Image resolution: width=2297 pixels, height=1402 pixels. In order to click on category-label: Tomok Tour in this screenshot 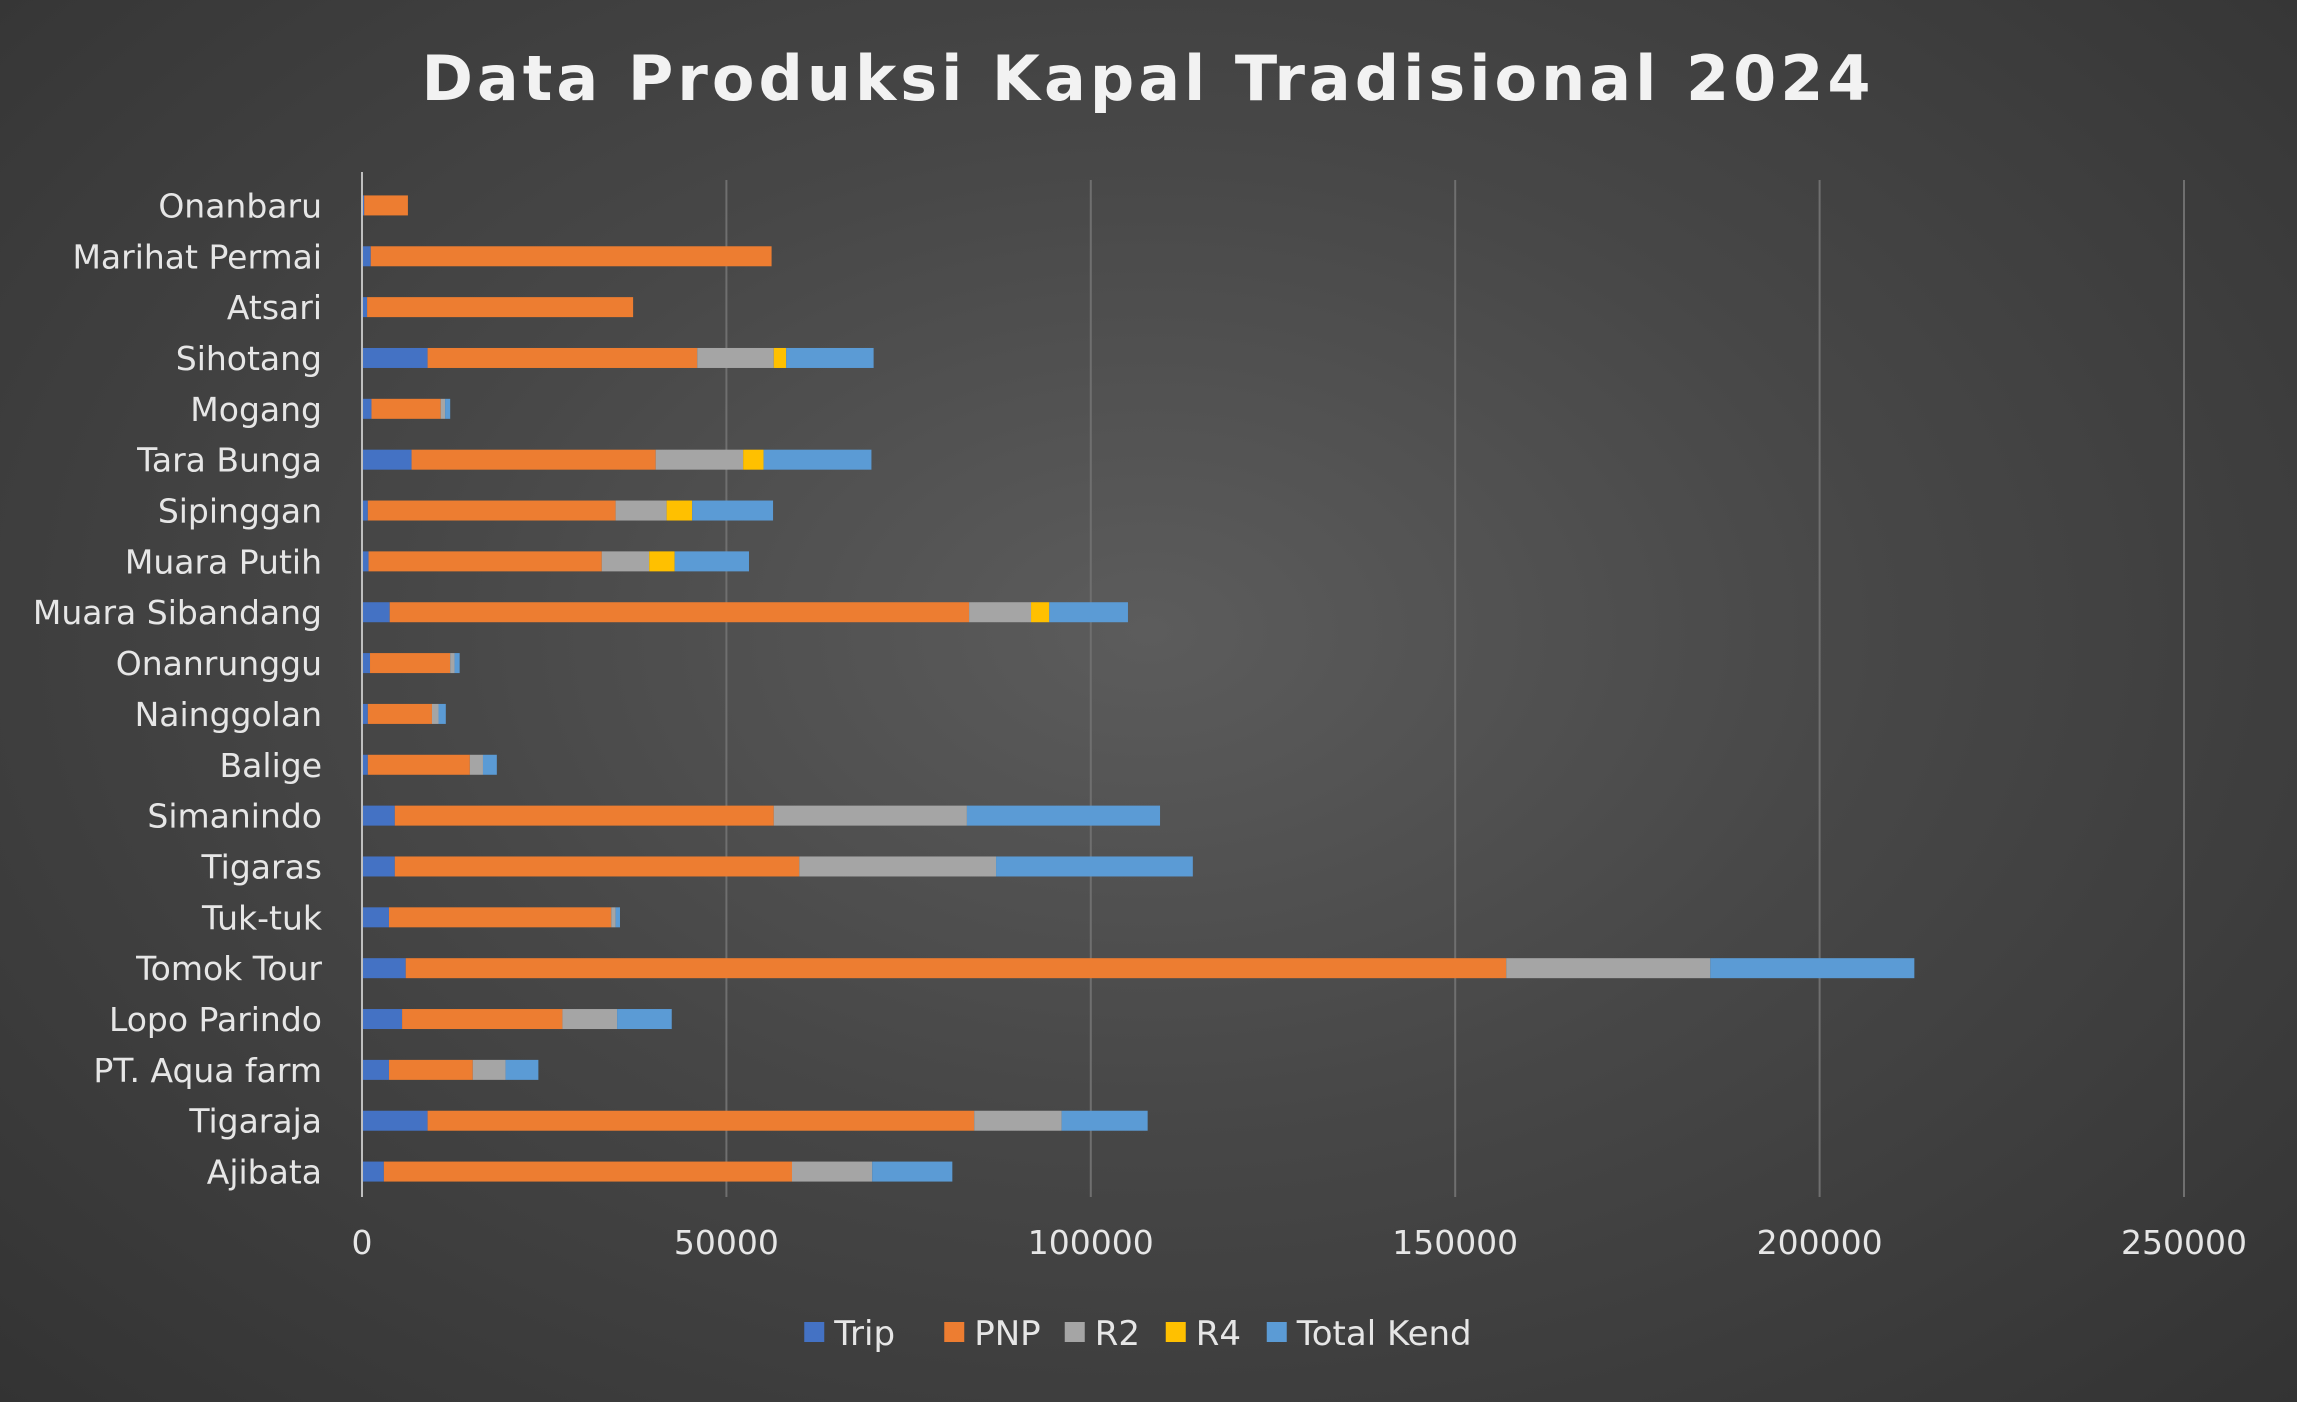, I will do `click(228, 968)`.